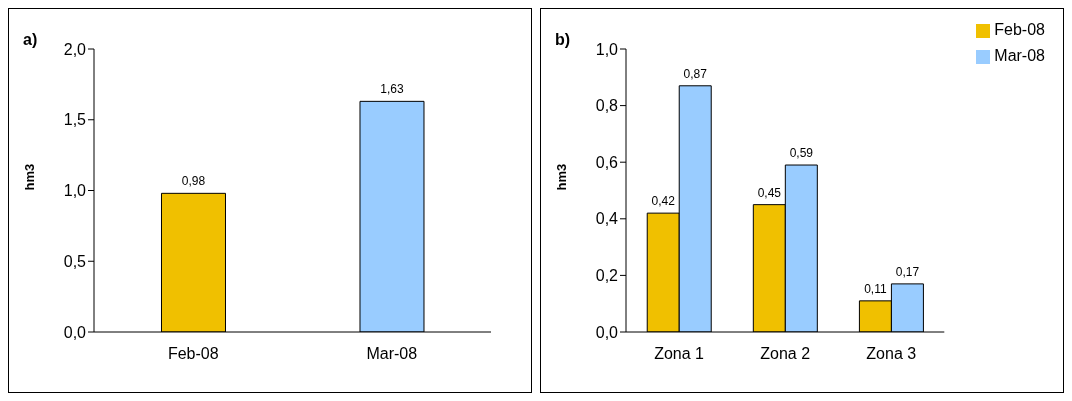 The height and width of the screenshot is (401, 1072). Describe the element at coordinates (679, 354) in the screenshot. I see `x-tick-label: Zona 1` at that location.